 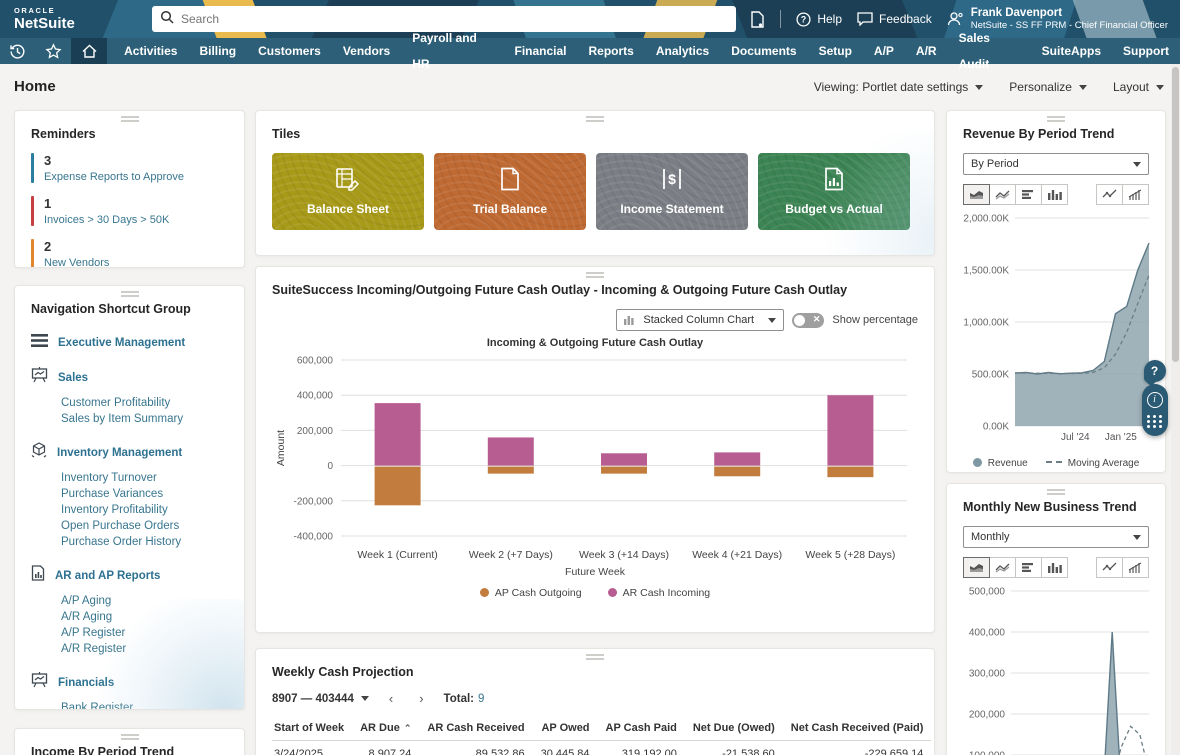 What do you see at coordinates (444, 51) in the screenshot?
I see `nav-item-payroll-and-hr: Payroll and HR` at bounding box center [444, 51].